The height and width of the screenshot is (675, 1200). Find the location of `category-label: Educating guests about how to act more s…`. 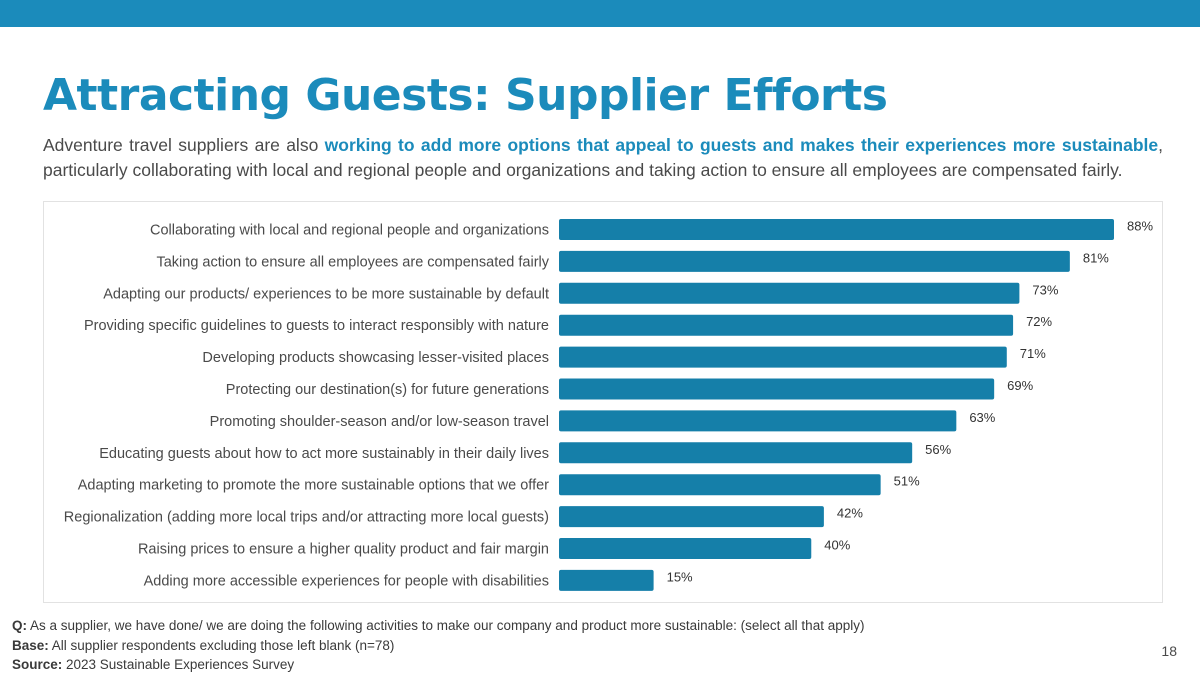

category-label: Educating guests about how to act more s… is located at coordinates (324, 454).